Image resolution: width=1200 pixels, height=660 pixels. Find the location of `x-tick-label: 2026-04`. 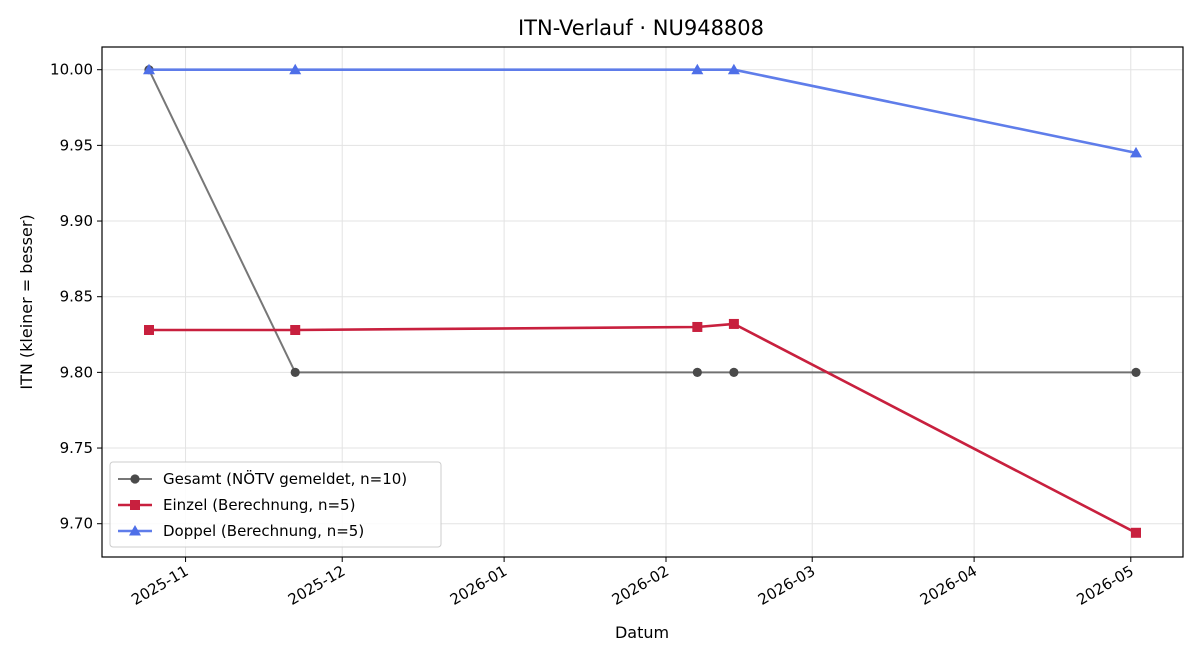

x-tick-label: 2026-04 is located at coordinates (948, 585).